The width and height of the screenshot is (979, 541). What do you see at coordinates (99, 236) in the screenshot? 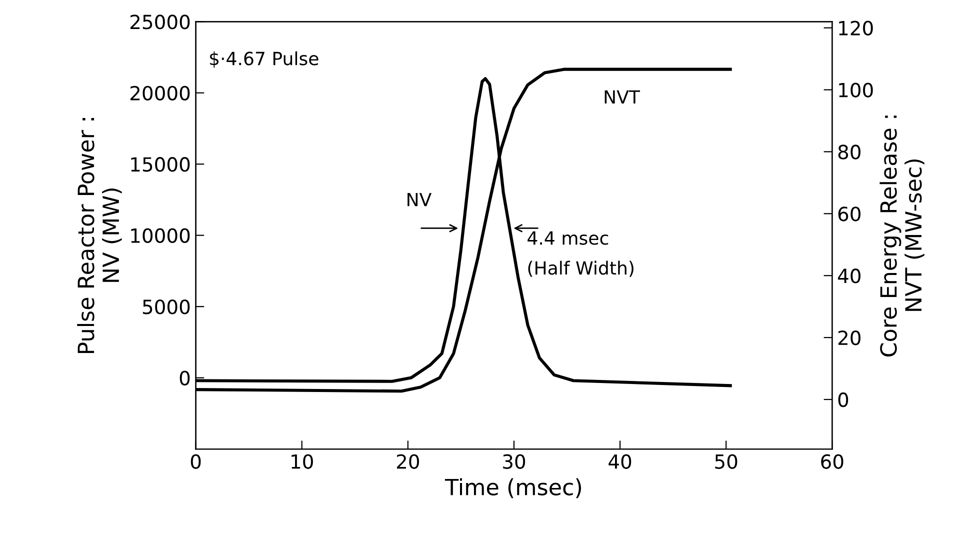
I see `y-axis-title: Pulse Reactor Power : NV (MW)` at bounding box center [99, 236].